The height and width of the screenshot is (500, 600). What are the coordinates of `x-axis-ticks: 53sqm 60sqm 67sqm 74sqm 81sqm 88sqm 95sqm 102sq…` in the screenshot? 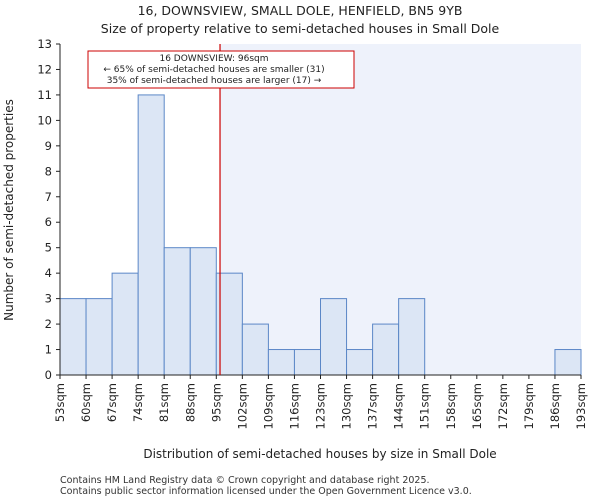 It's located at (320, 402).